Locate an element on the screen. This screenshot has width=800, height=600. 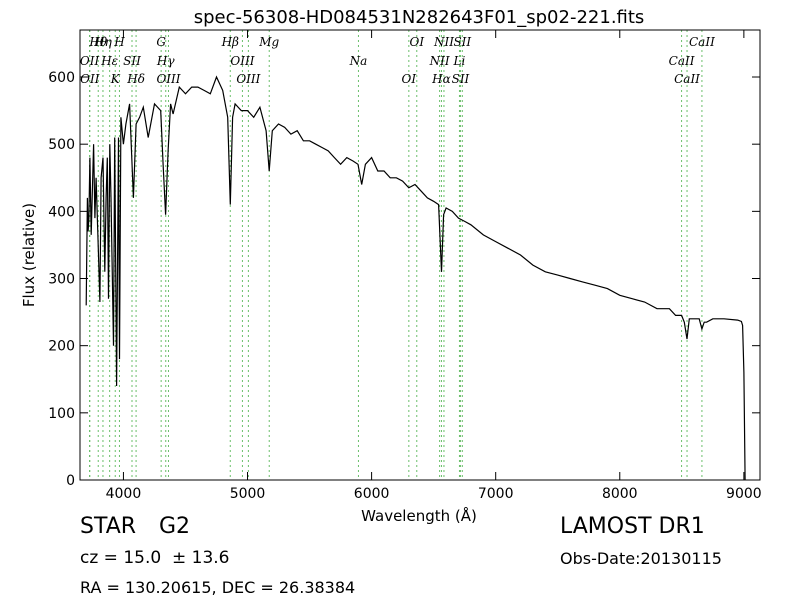
x-tick-label: 6000 is located at coordinates (372, 494).